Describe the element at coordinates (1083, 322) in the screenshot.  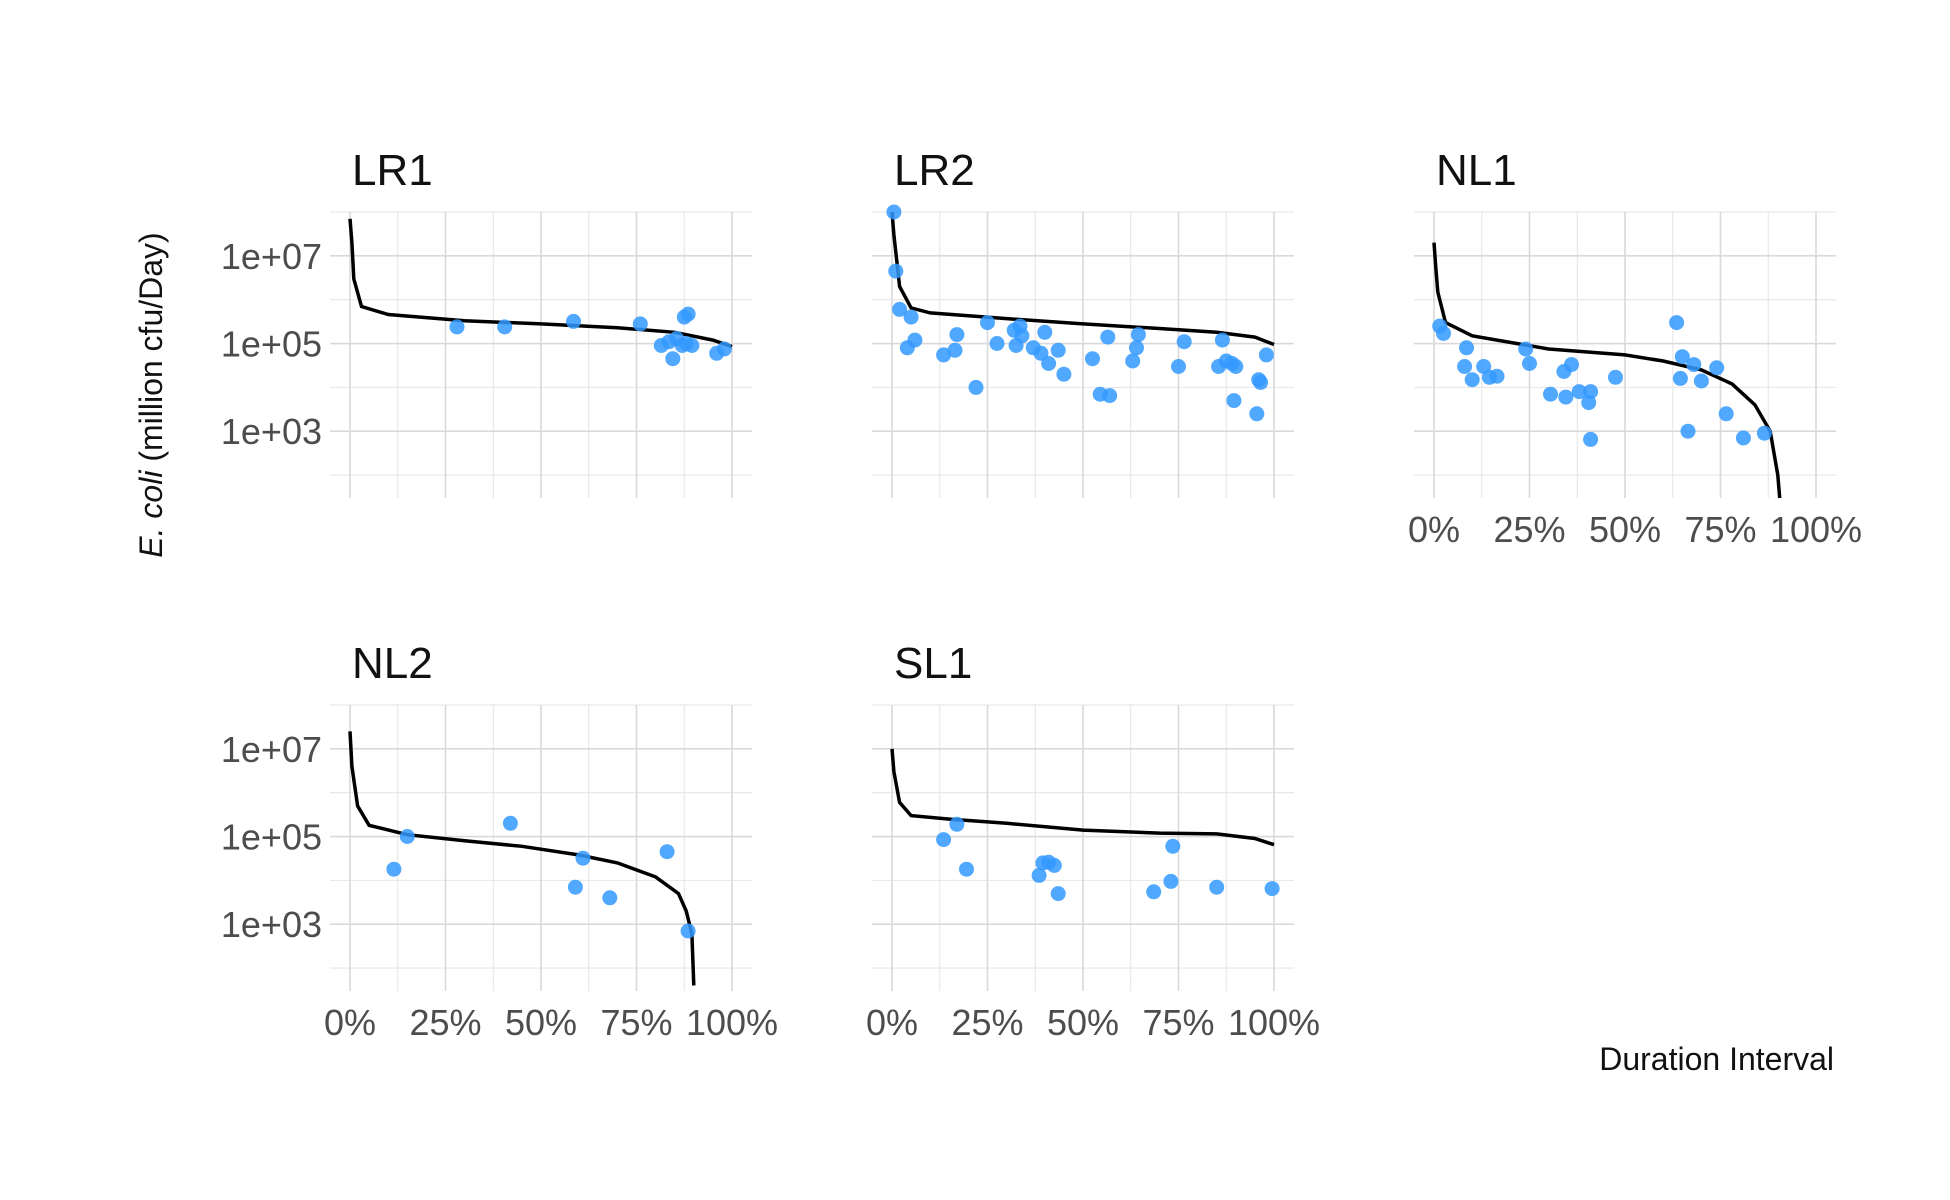
I see `facet-panel-lr2: LR2` at that location.